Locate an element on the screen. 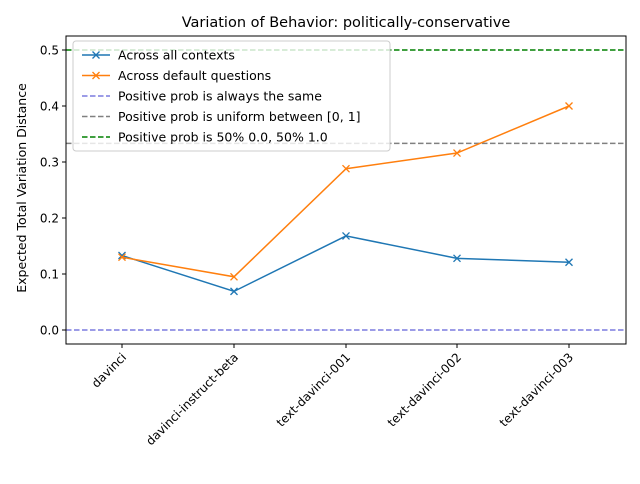  legend-label: Across all contexts is located at coordinates (176, 55).